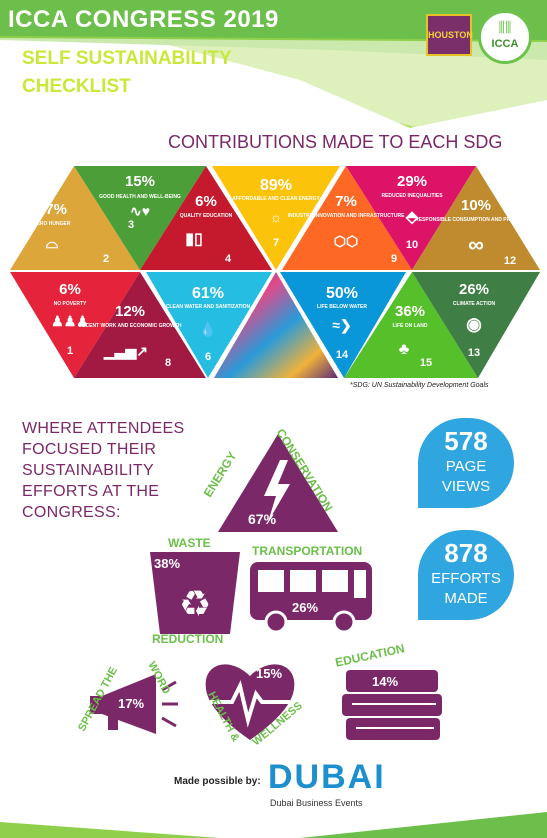 This screenshot has height=838, width=547. I want to click on icca-people-icon: ⫼⫼, so click(505, 27).